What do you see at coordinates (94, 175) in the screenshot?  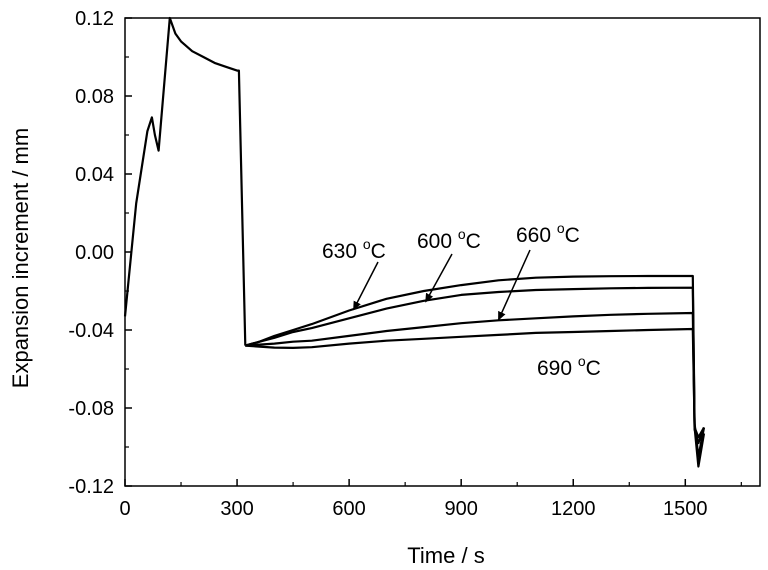 I see `y-tick-label: 0.04` at bounding box center [94, 175].